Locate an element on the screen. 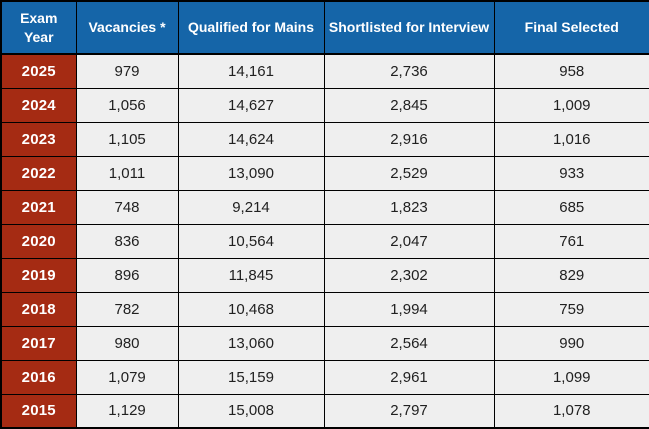 This screenshot has width=649, height=429. value-cell: 15,008 is located at coordinates (251, 411).